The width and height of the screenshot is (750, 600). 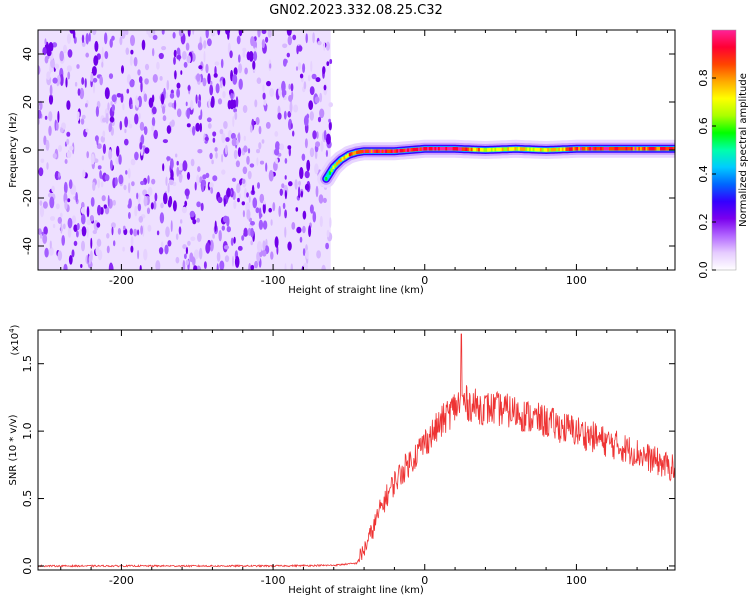 I want to click on y-tick-label: 0.0, so click(x=27, y=566).